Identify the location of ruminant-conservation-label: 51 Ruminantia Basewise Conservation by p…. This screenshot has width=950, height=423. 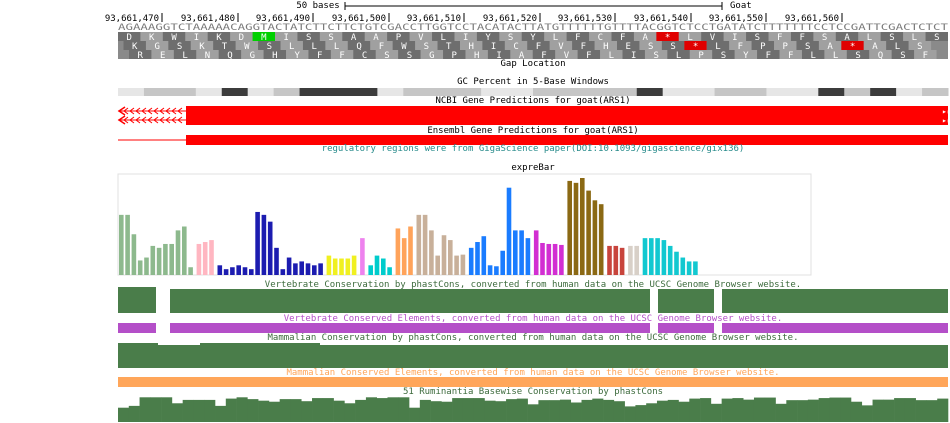
(533, 392).